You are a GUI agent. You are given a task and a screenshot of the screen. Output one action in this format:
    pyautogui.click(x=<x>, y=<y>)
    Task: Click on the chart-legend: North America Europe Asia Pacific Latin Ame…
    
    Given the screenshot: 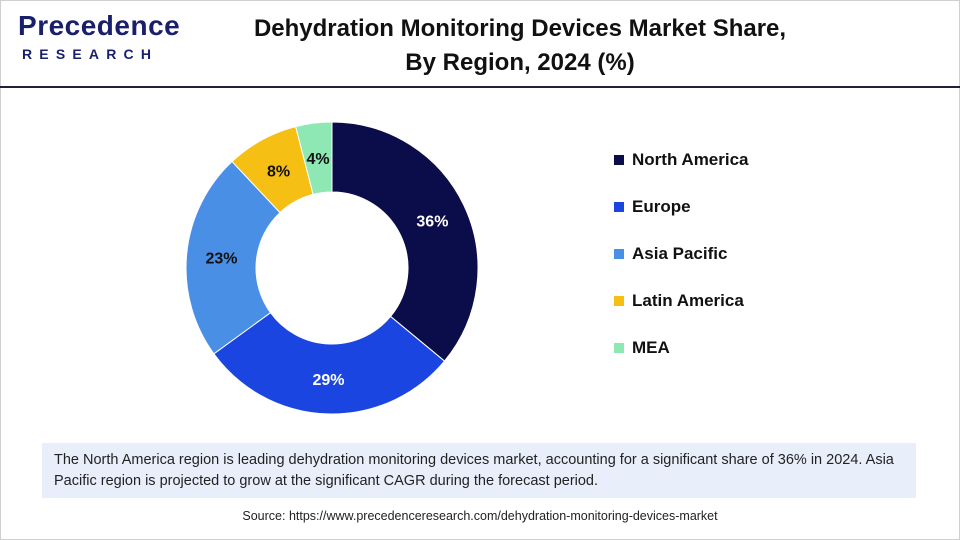 What is the action you would take?
    pyautogui.click(x=744, y=267)
    